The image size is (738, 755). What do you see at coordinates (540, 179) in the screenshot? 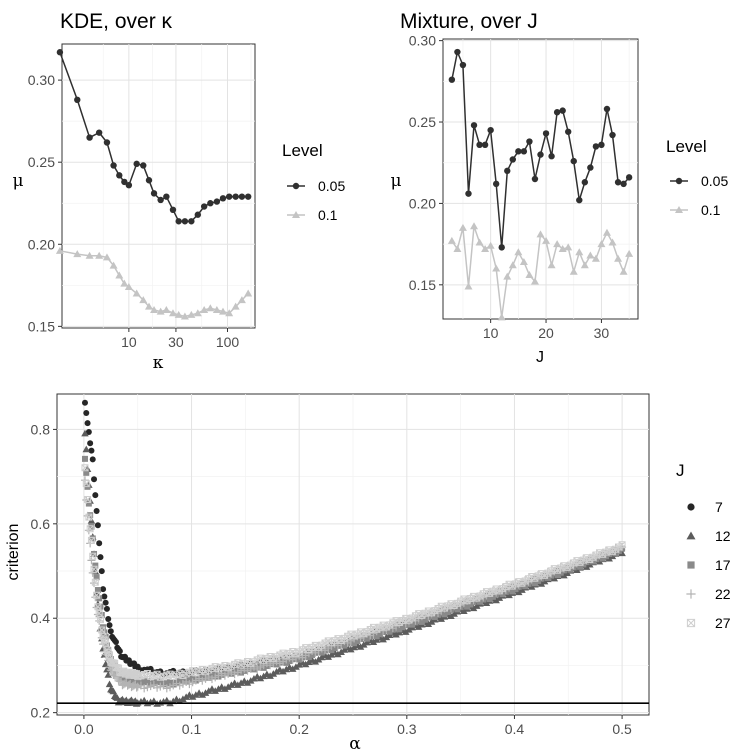
I see `mixture-plot-area` at bounding box center [540, 179].